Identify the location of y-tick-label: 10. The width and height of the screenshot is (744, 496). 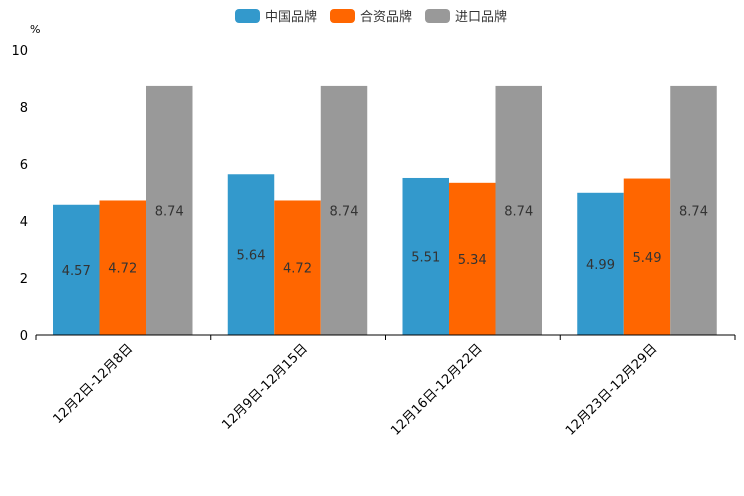
(19, 51).